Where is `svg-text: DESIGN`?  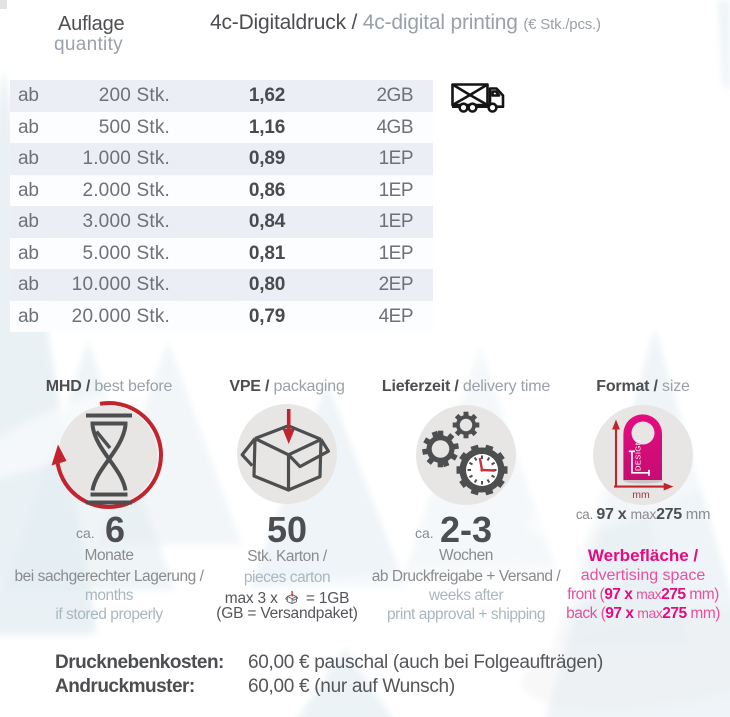 svg-text: DESIGN is located at coordinates (638, 455).